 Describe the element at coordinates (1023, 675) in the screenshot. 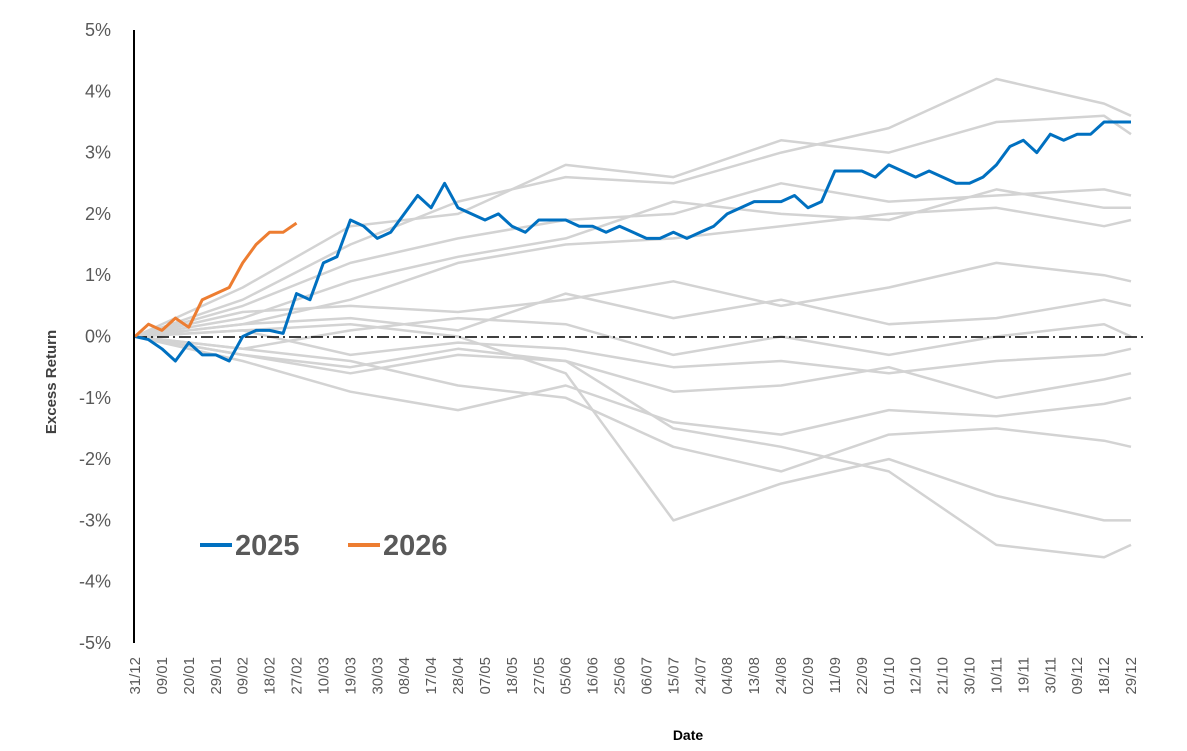

I see `x-tick-label: 19/11` at that location.